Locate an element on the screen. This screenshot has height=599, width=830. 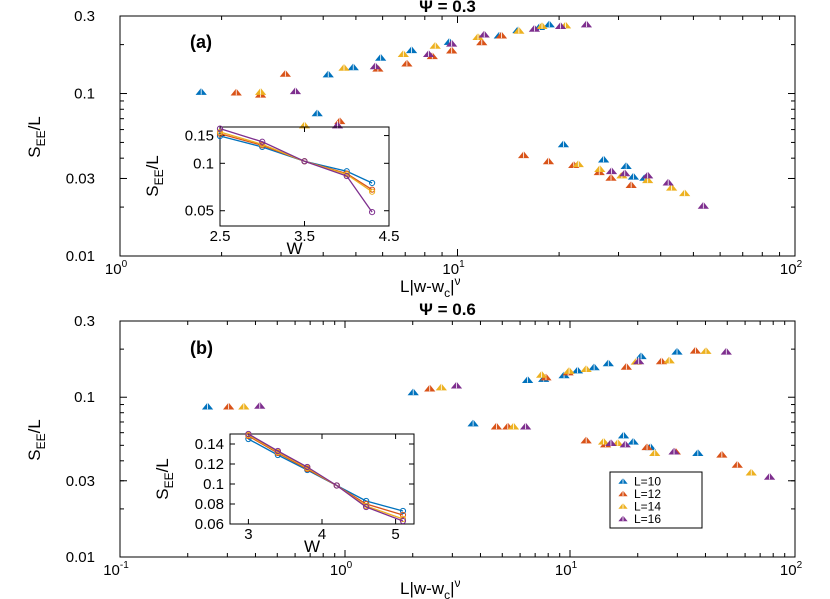
inset-y-tick-label: 0.06 is located at coordinates (209, 524).